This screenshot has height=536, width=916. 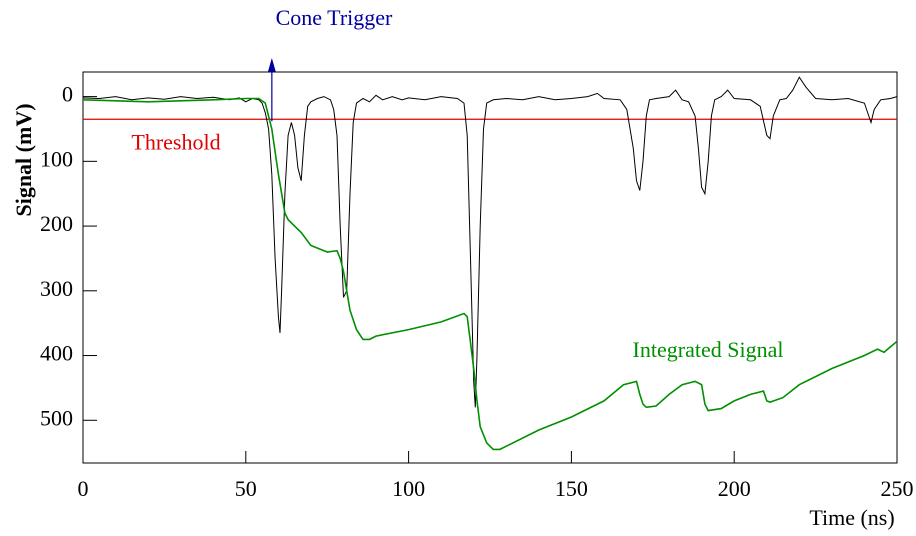 What do you see at coordinates (271, 65) in the screenshot?
I see `trigger-arrowhead` at bounding box center [271, 65].